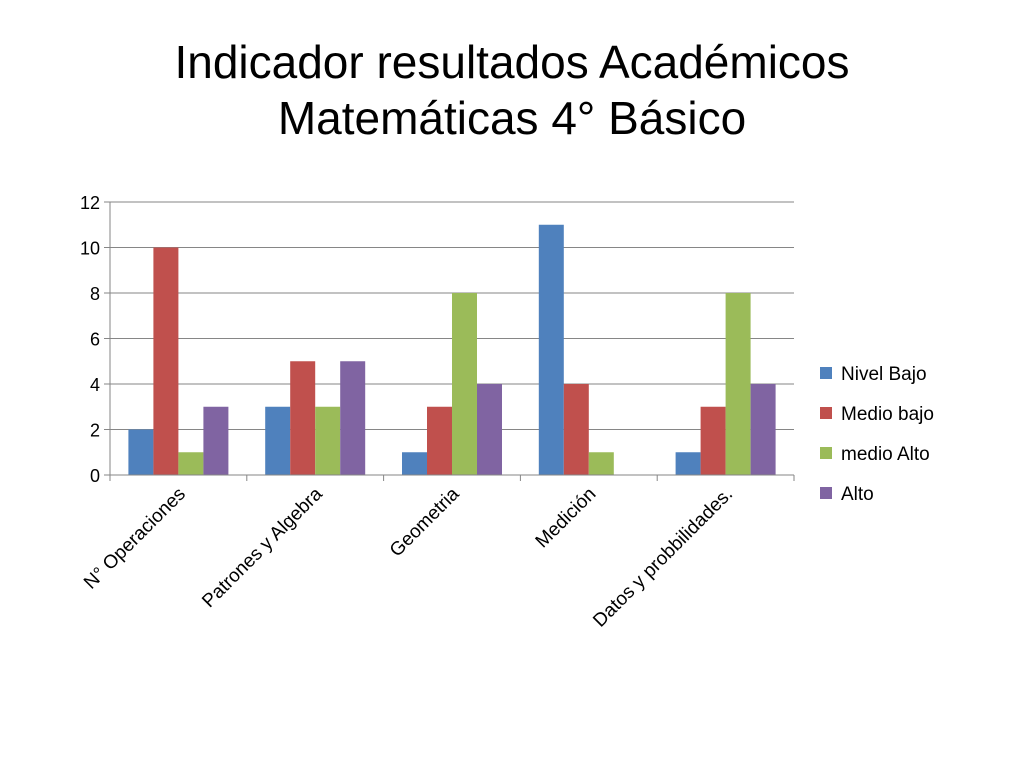  I want to click on y-tick-label: 2, so click(95, 431).